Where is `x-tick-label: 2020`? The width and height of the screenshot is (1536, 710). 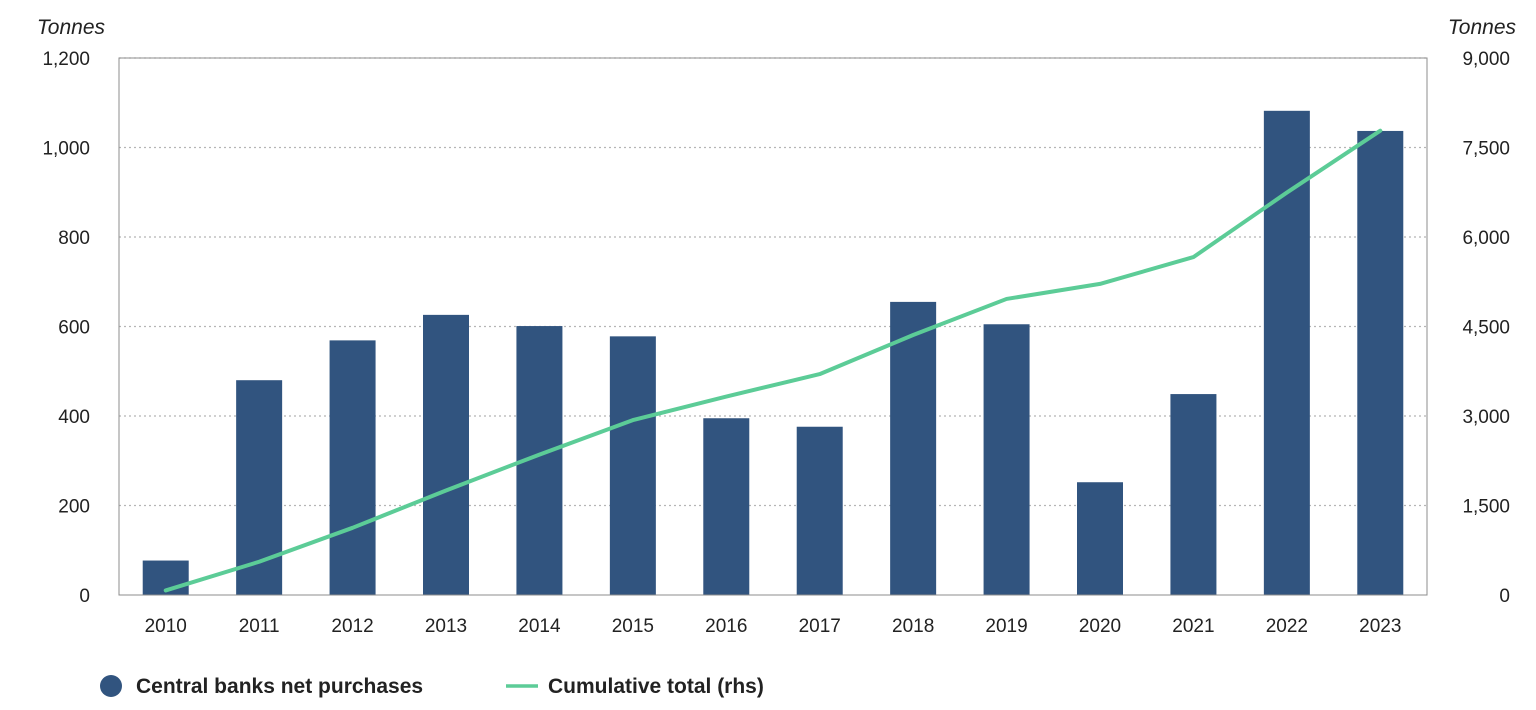
x-tick-label: 2020 is located at coordinates (1100, 626).